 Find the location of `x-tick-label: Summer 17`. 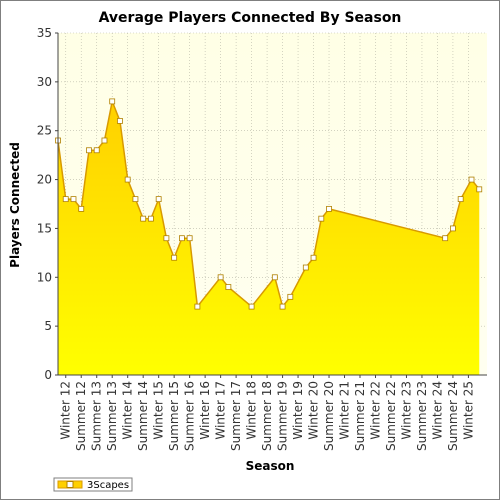

x-tick-label: Summer 17 is located at coordinates (236, 416).